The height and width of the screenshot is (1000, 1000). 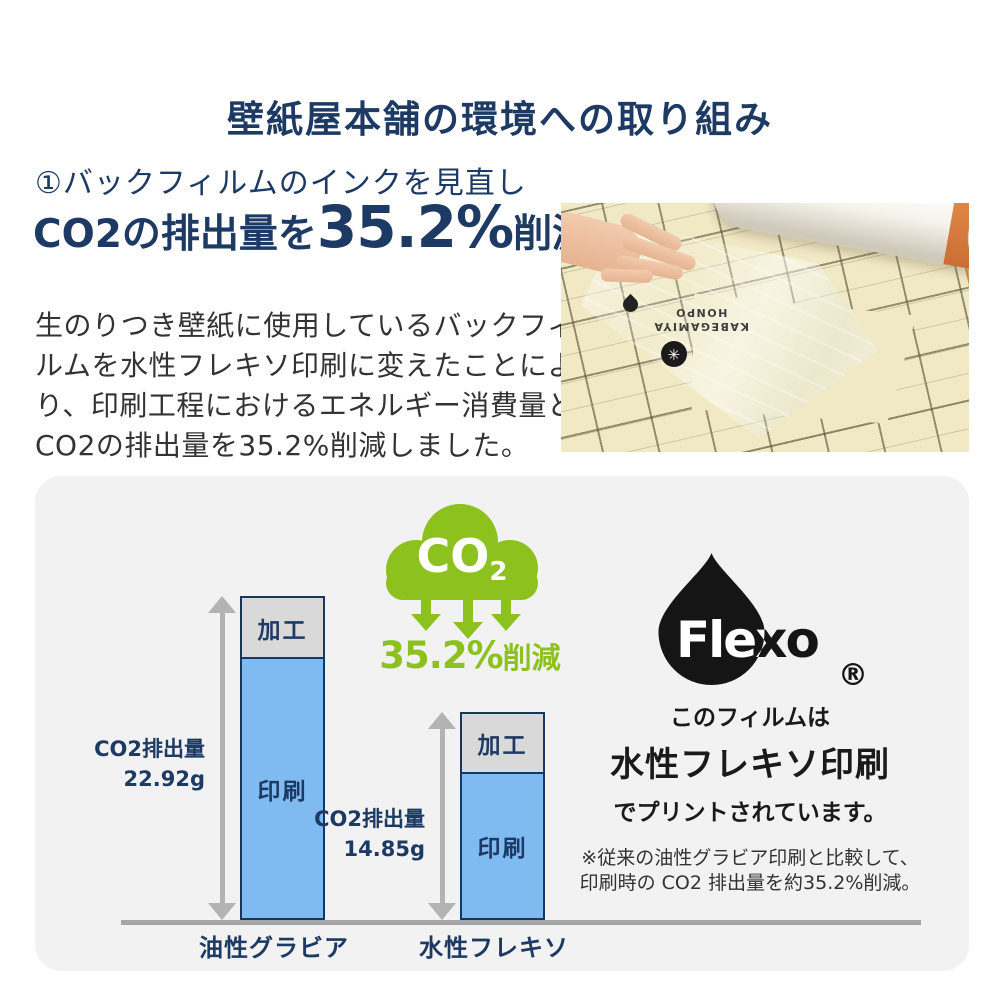 I want to click on bar-total-label: CO2排出量 14.85g, so click(x=340, y=834).